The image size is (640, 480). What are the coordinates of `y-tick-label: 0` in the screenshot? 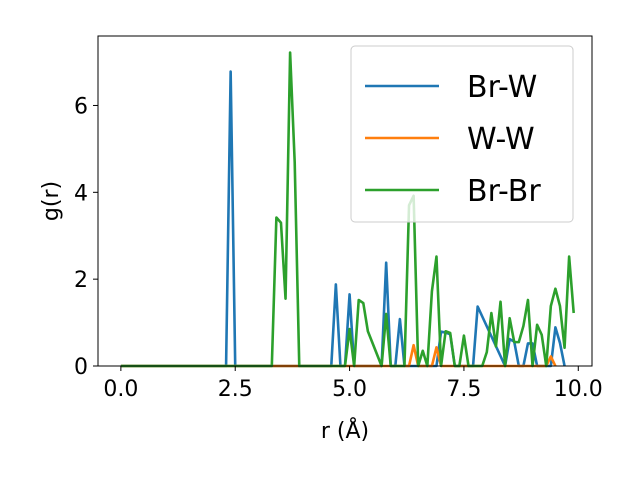 It's located at (81, 367).